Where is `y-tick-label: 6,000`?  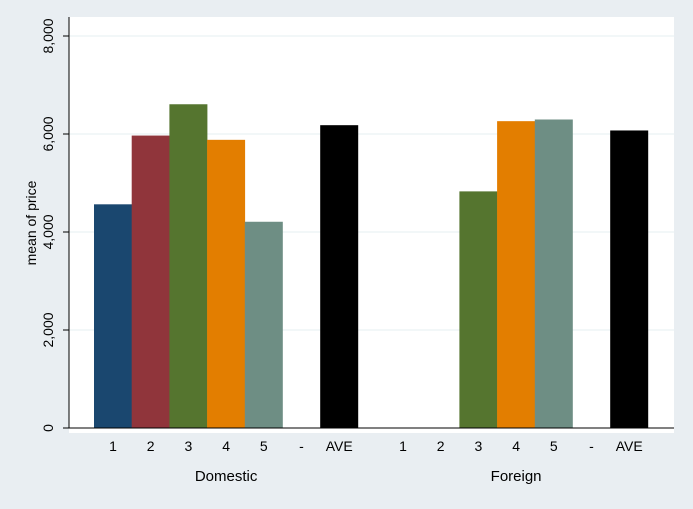 y-tick-label: 6,000 is located at coordinates (48, 133).